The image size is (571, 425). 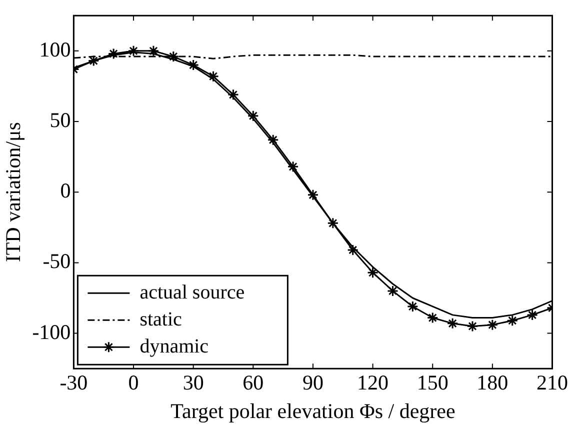 I want to click on x-tick-label: 180, so click(x=492, y=382).